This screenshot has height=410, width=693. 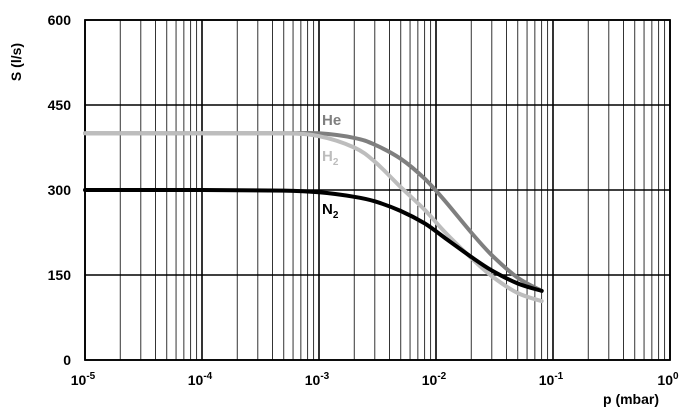 What do you see at coordinates (324, 376) in the screenshot?
I see `x-tick-exponent: -3` at bounding box center [324, 376].